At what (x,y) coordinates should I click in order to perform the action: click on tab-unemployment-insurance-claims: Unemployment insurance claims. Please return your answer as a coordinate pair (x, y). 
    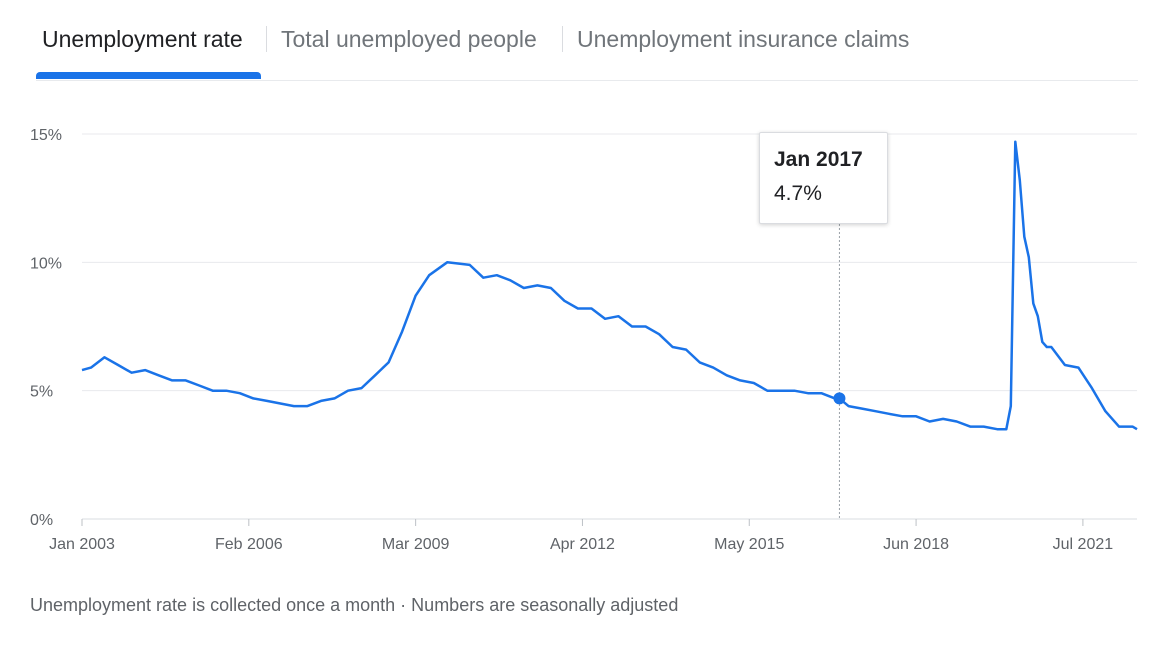
    Looking at the image, I should click on (743, 39).